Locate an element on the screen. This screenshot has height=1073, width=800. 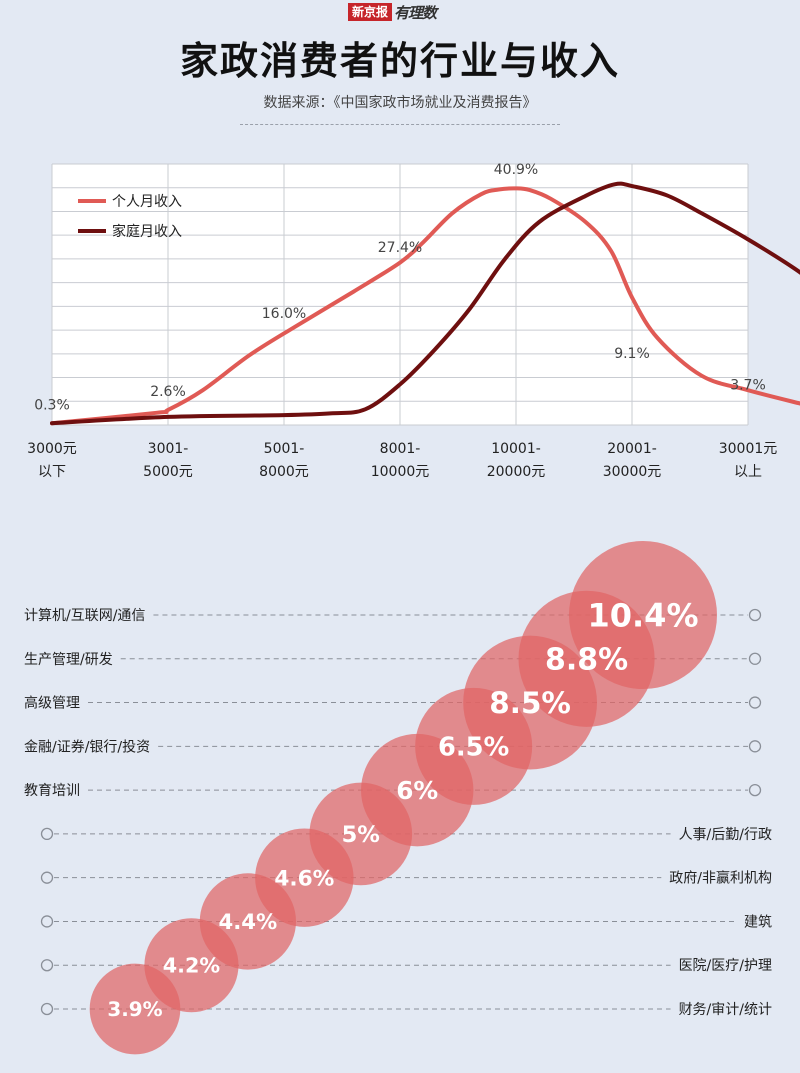
header-divider is located at coordinates (400, 124).